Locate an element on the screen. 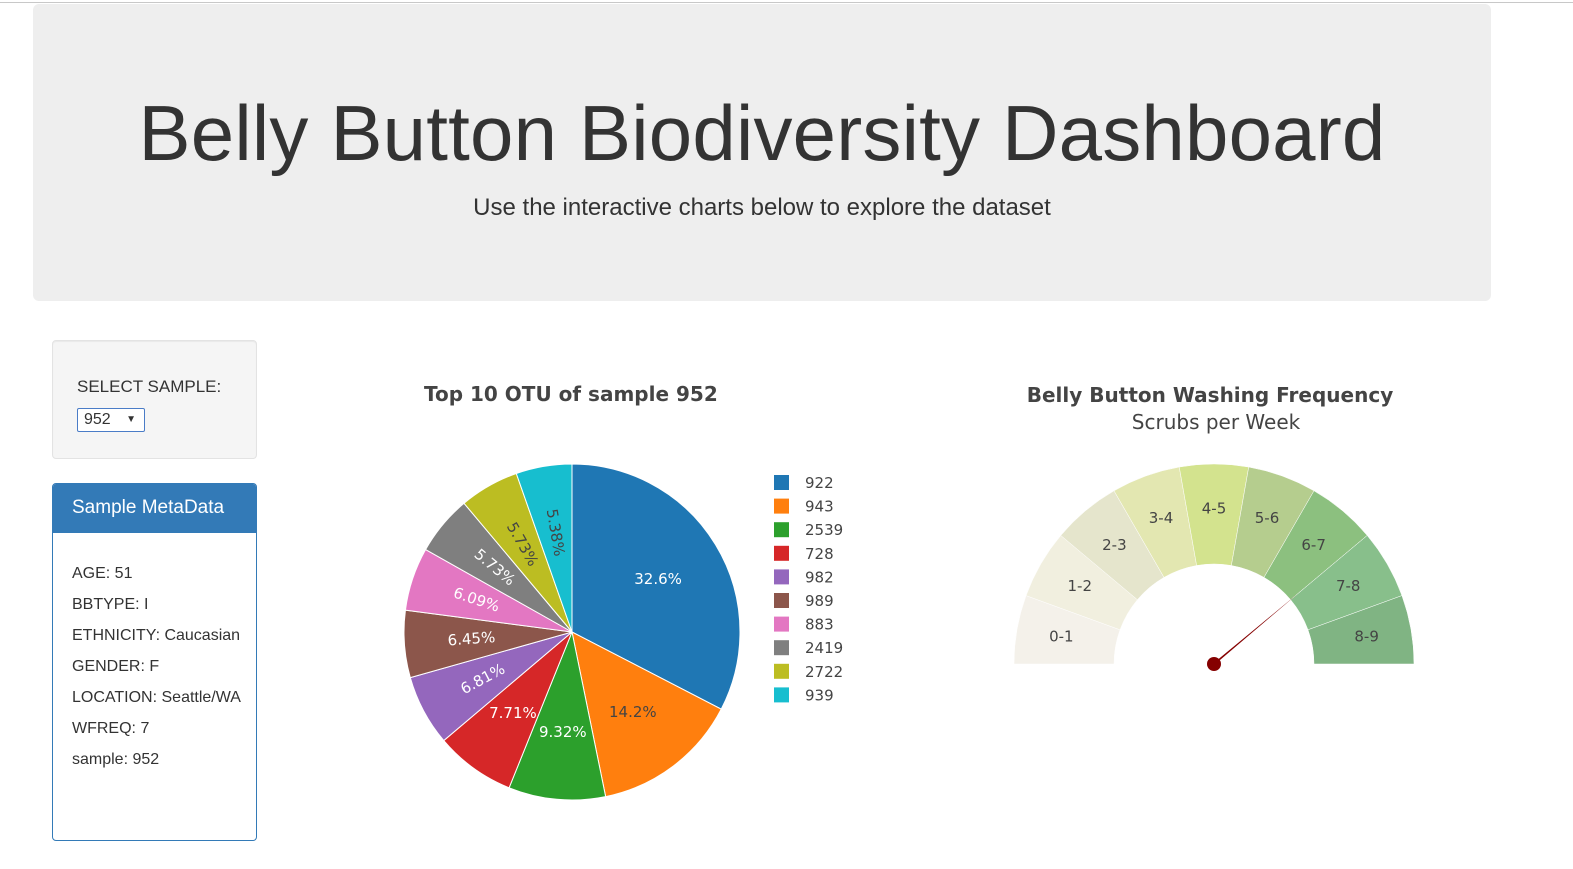  legend-entry: 2419 is located at coordinates (824, 648).